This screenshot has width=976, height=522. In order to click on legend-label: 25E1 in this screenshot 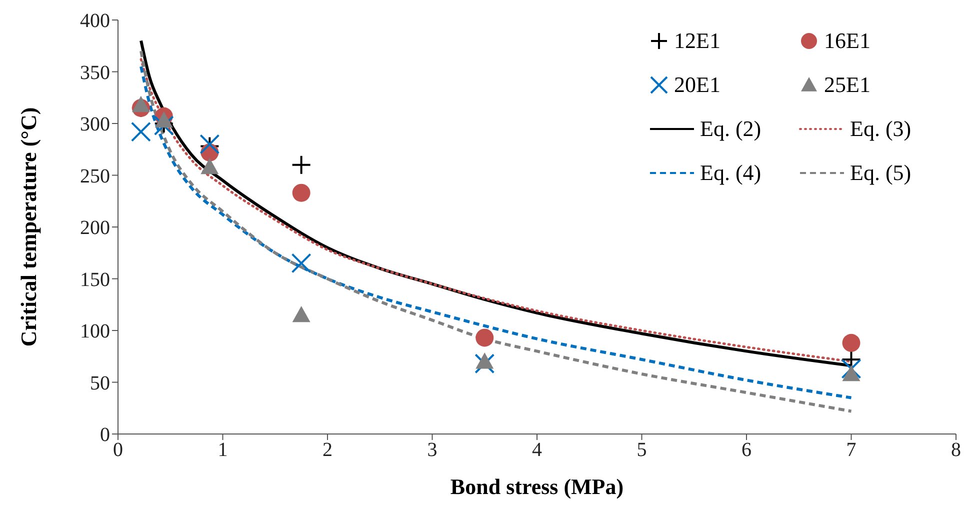, I will do `click(847, 85)`.